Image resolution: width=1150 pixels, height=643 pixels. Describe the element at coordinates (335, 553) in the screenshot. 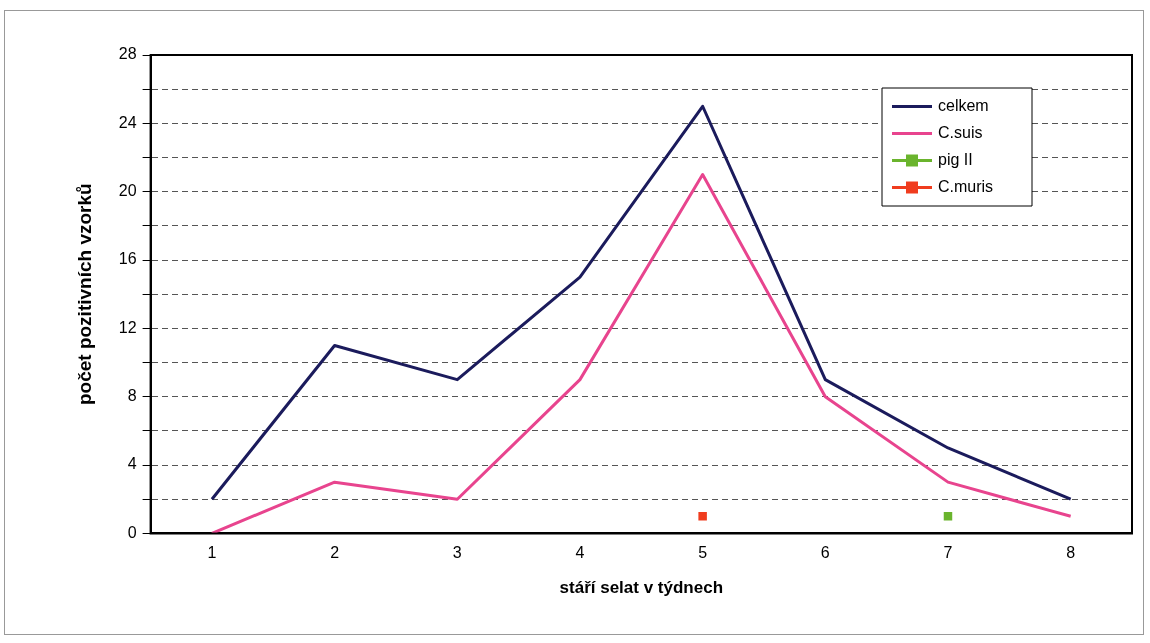

I see `x-tick-label: 2` at that location.